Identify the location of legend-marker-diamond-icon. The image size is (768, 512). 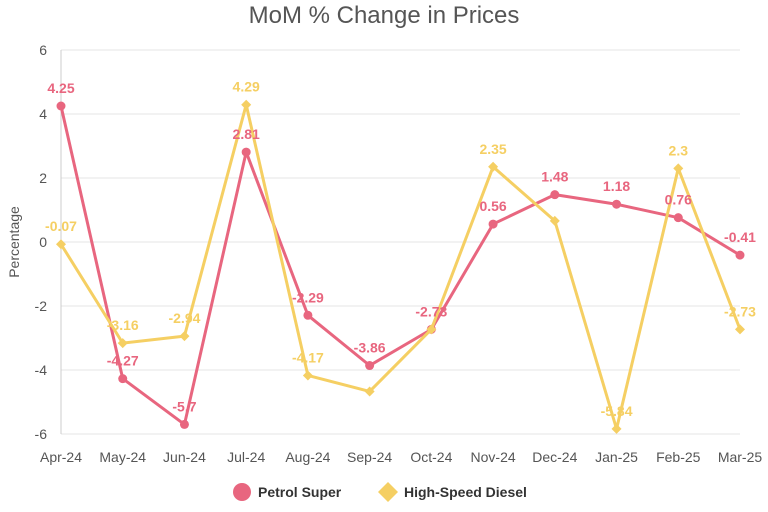
(388, 492).